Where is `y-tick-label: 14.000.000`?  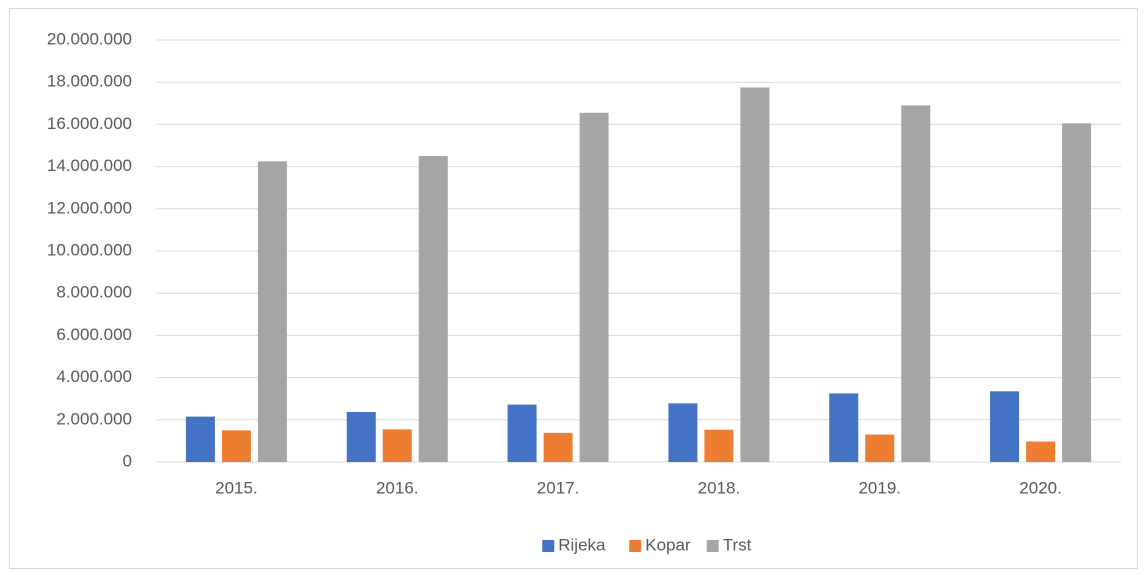
y-tick-label: 14.000.000 is located at coordinates (89, 165).